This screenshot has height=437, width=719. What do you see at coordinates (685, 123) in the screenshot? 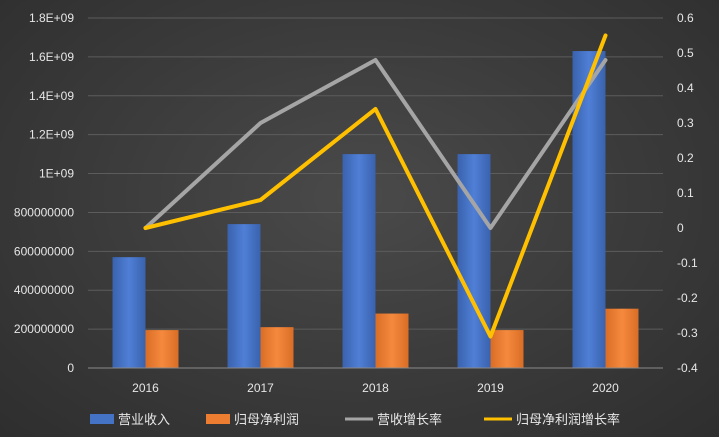
I see `right-tick-label: 0.3` at bounding box center [685, 123].